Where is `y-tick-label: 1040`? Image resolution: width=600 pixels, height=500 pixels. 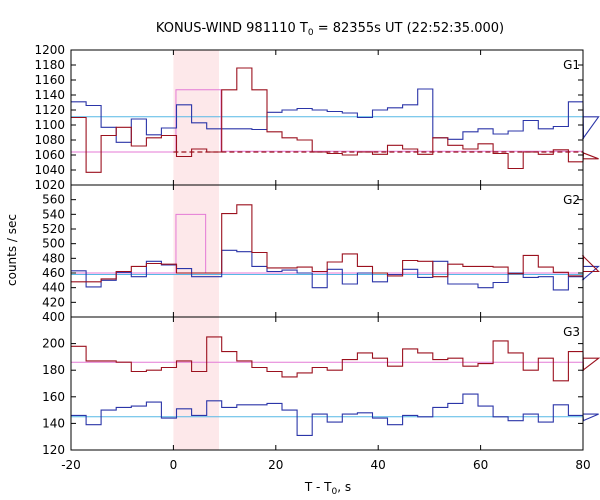
y-tick-label: 1040 is located at coordinates (49, 170).